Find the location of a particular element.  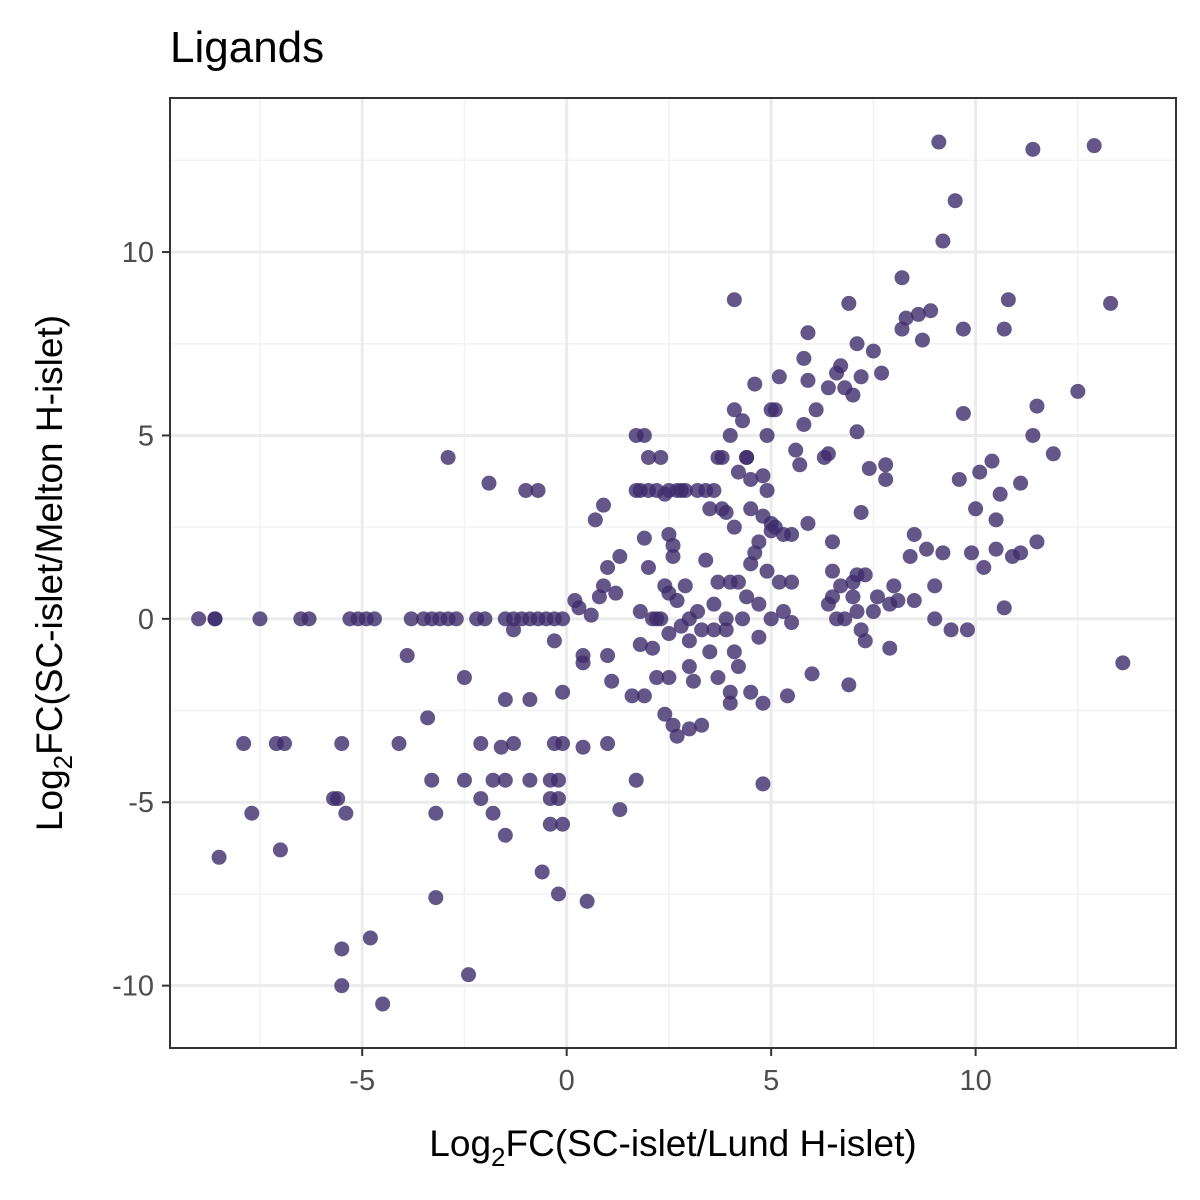

y-tick-label: 0 is located at coordinates (146, 620).